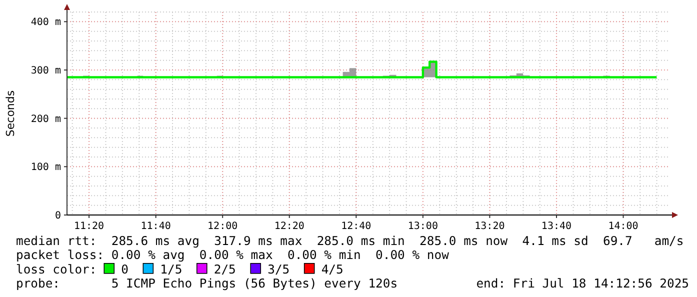 The width and height of the screenshot is (697, 297). What do you see at coordinates (155, 226) in the screenshot?
I see `x-tick-label: 11:40` at bounding box center [155, 226].